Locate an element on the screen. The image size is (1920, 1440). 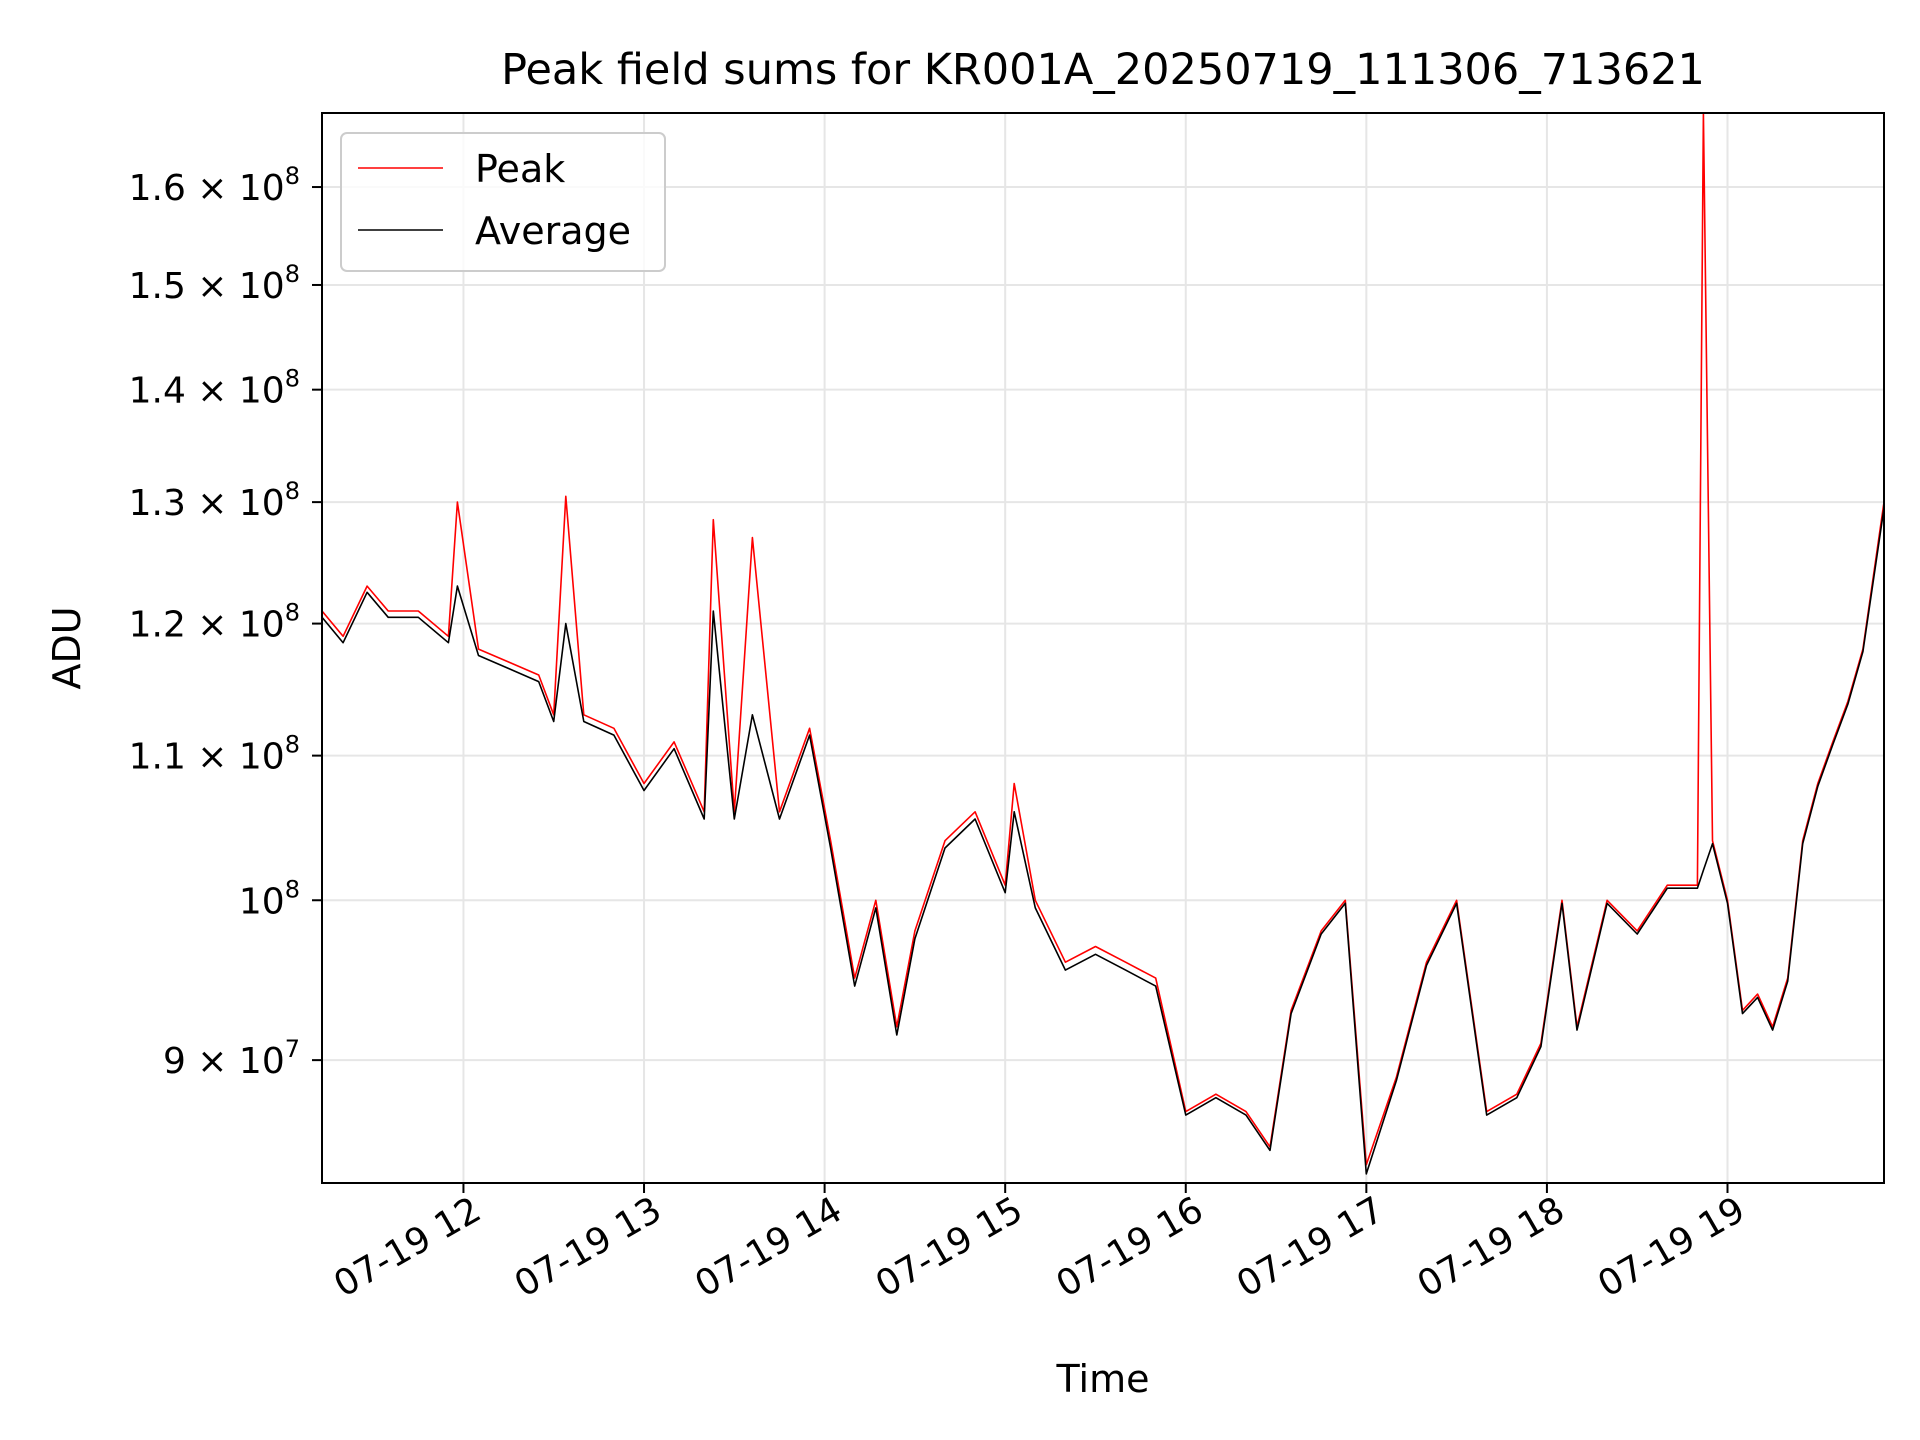
y-tick-label: 9 × 107 is located at coordinates (231, 1058).